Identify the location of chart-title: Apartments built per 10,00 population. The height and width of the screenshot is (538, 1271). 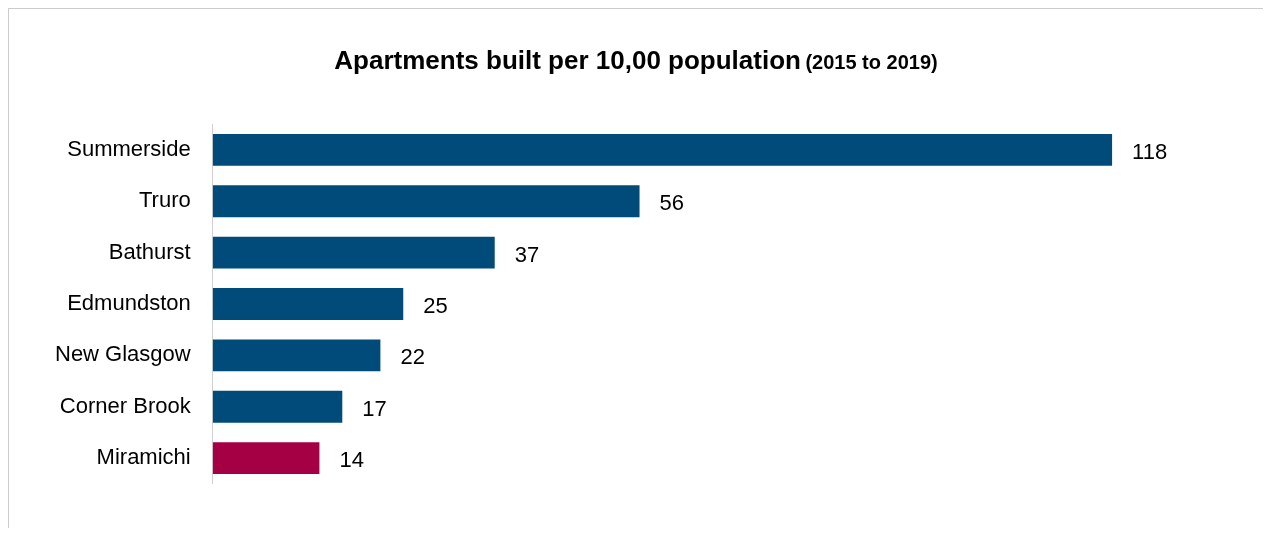
(567, 60).